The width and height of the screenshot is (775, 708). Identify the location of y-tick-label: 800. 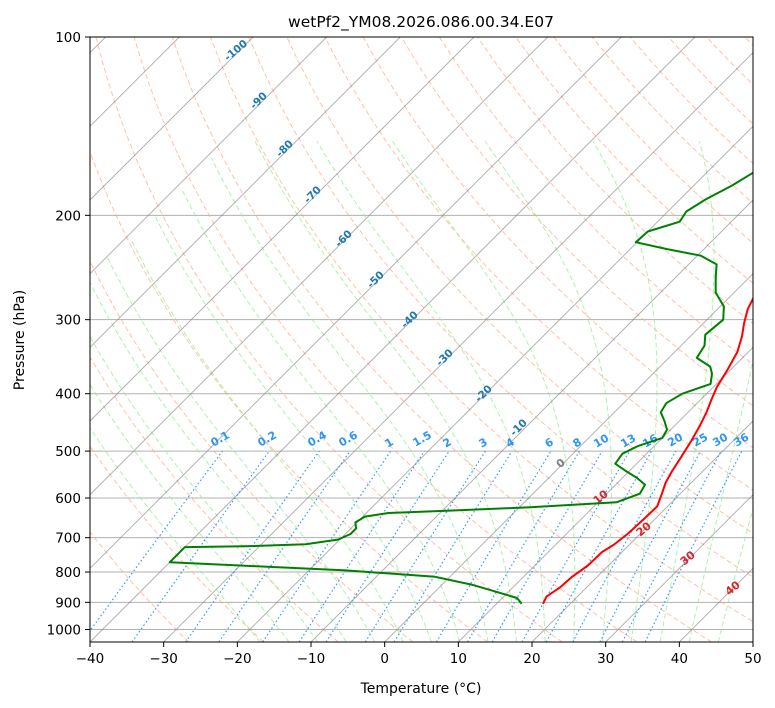
(68, 573).